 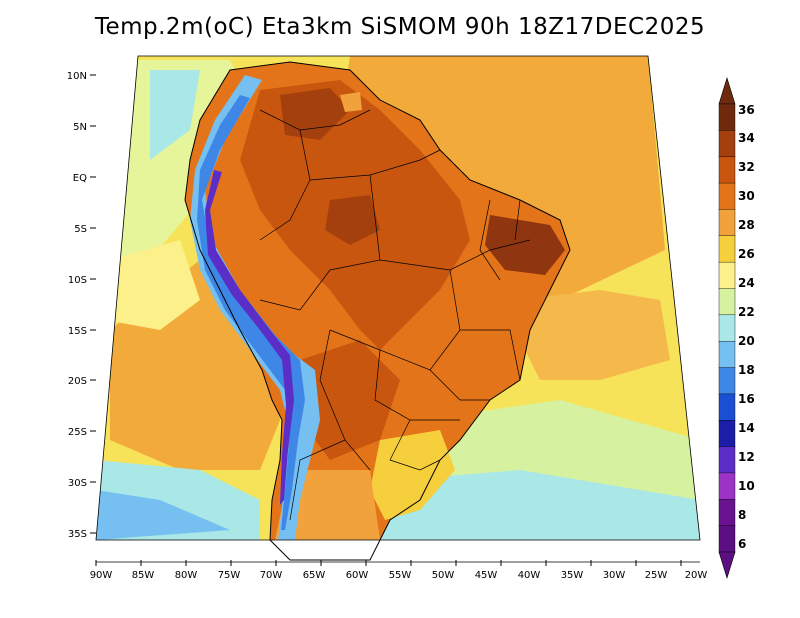 I want to click on lon-label: 20W, so click(x=696, y=575).